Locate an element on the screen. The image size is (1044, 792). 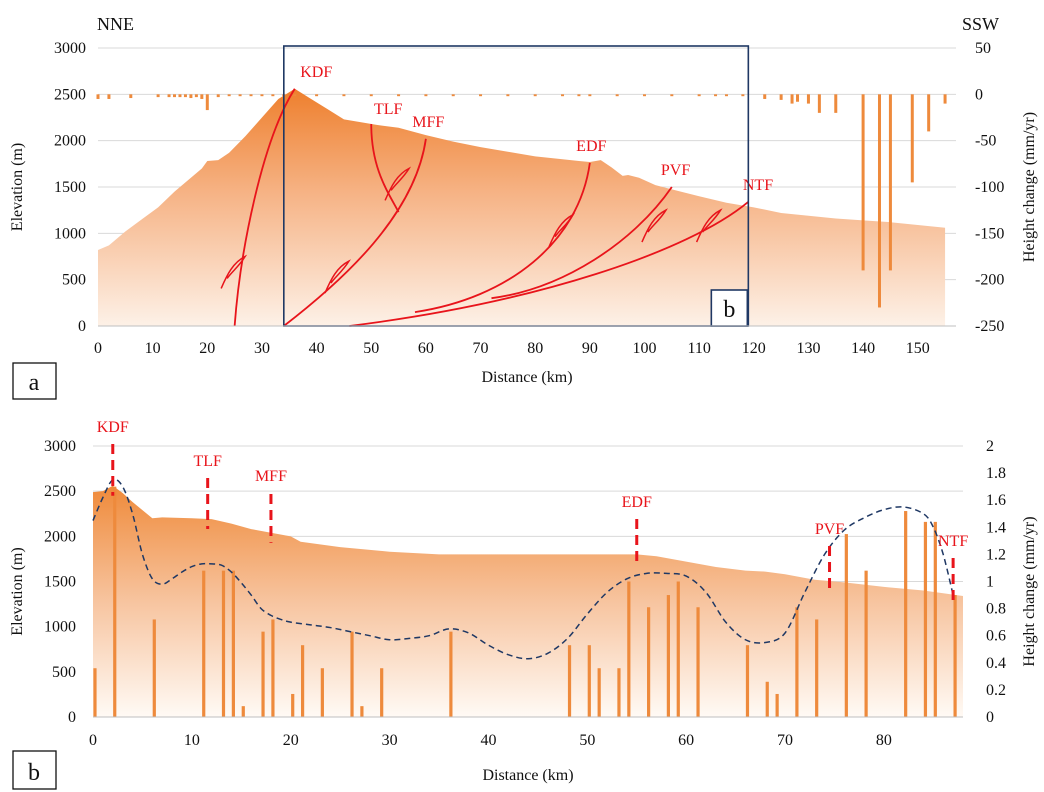
fault-label-ntf: NTF is located at coordinates (953, 541).